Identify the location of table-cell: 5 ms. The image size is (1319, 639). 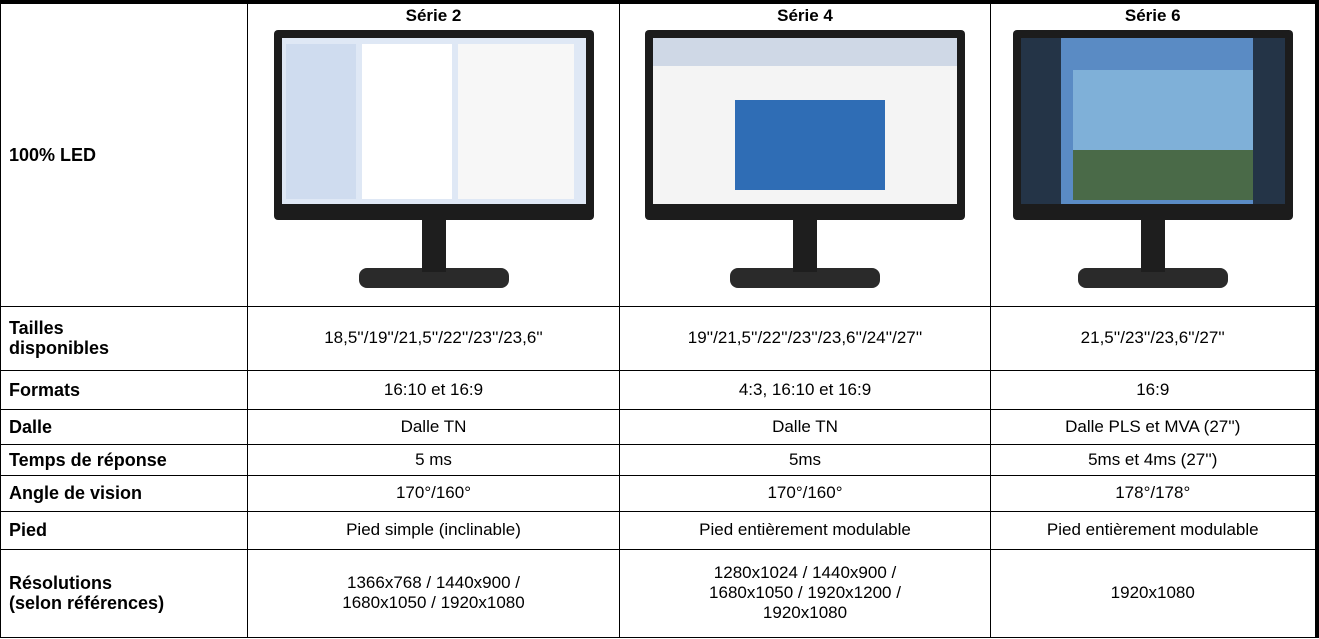
(433, 459).